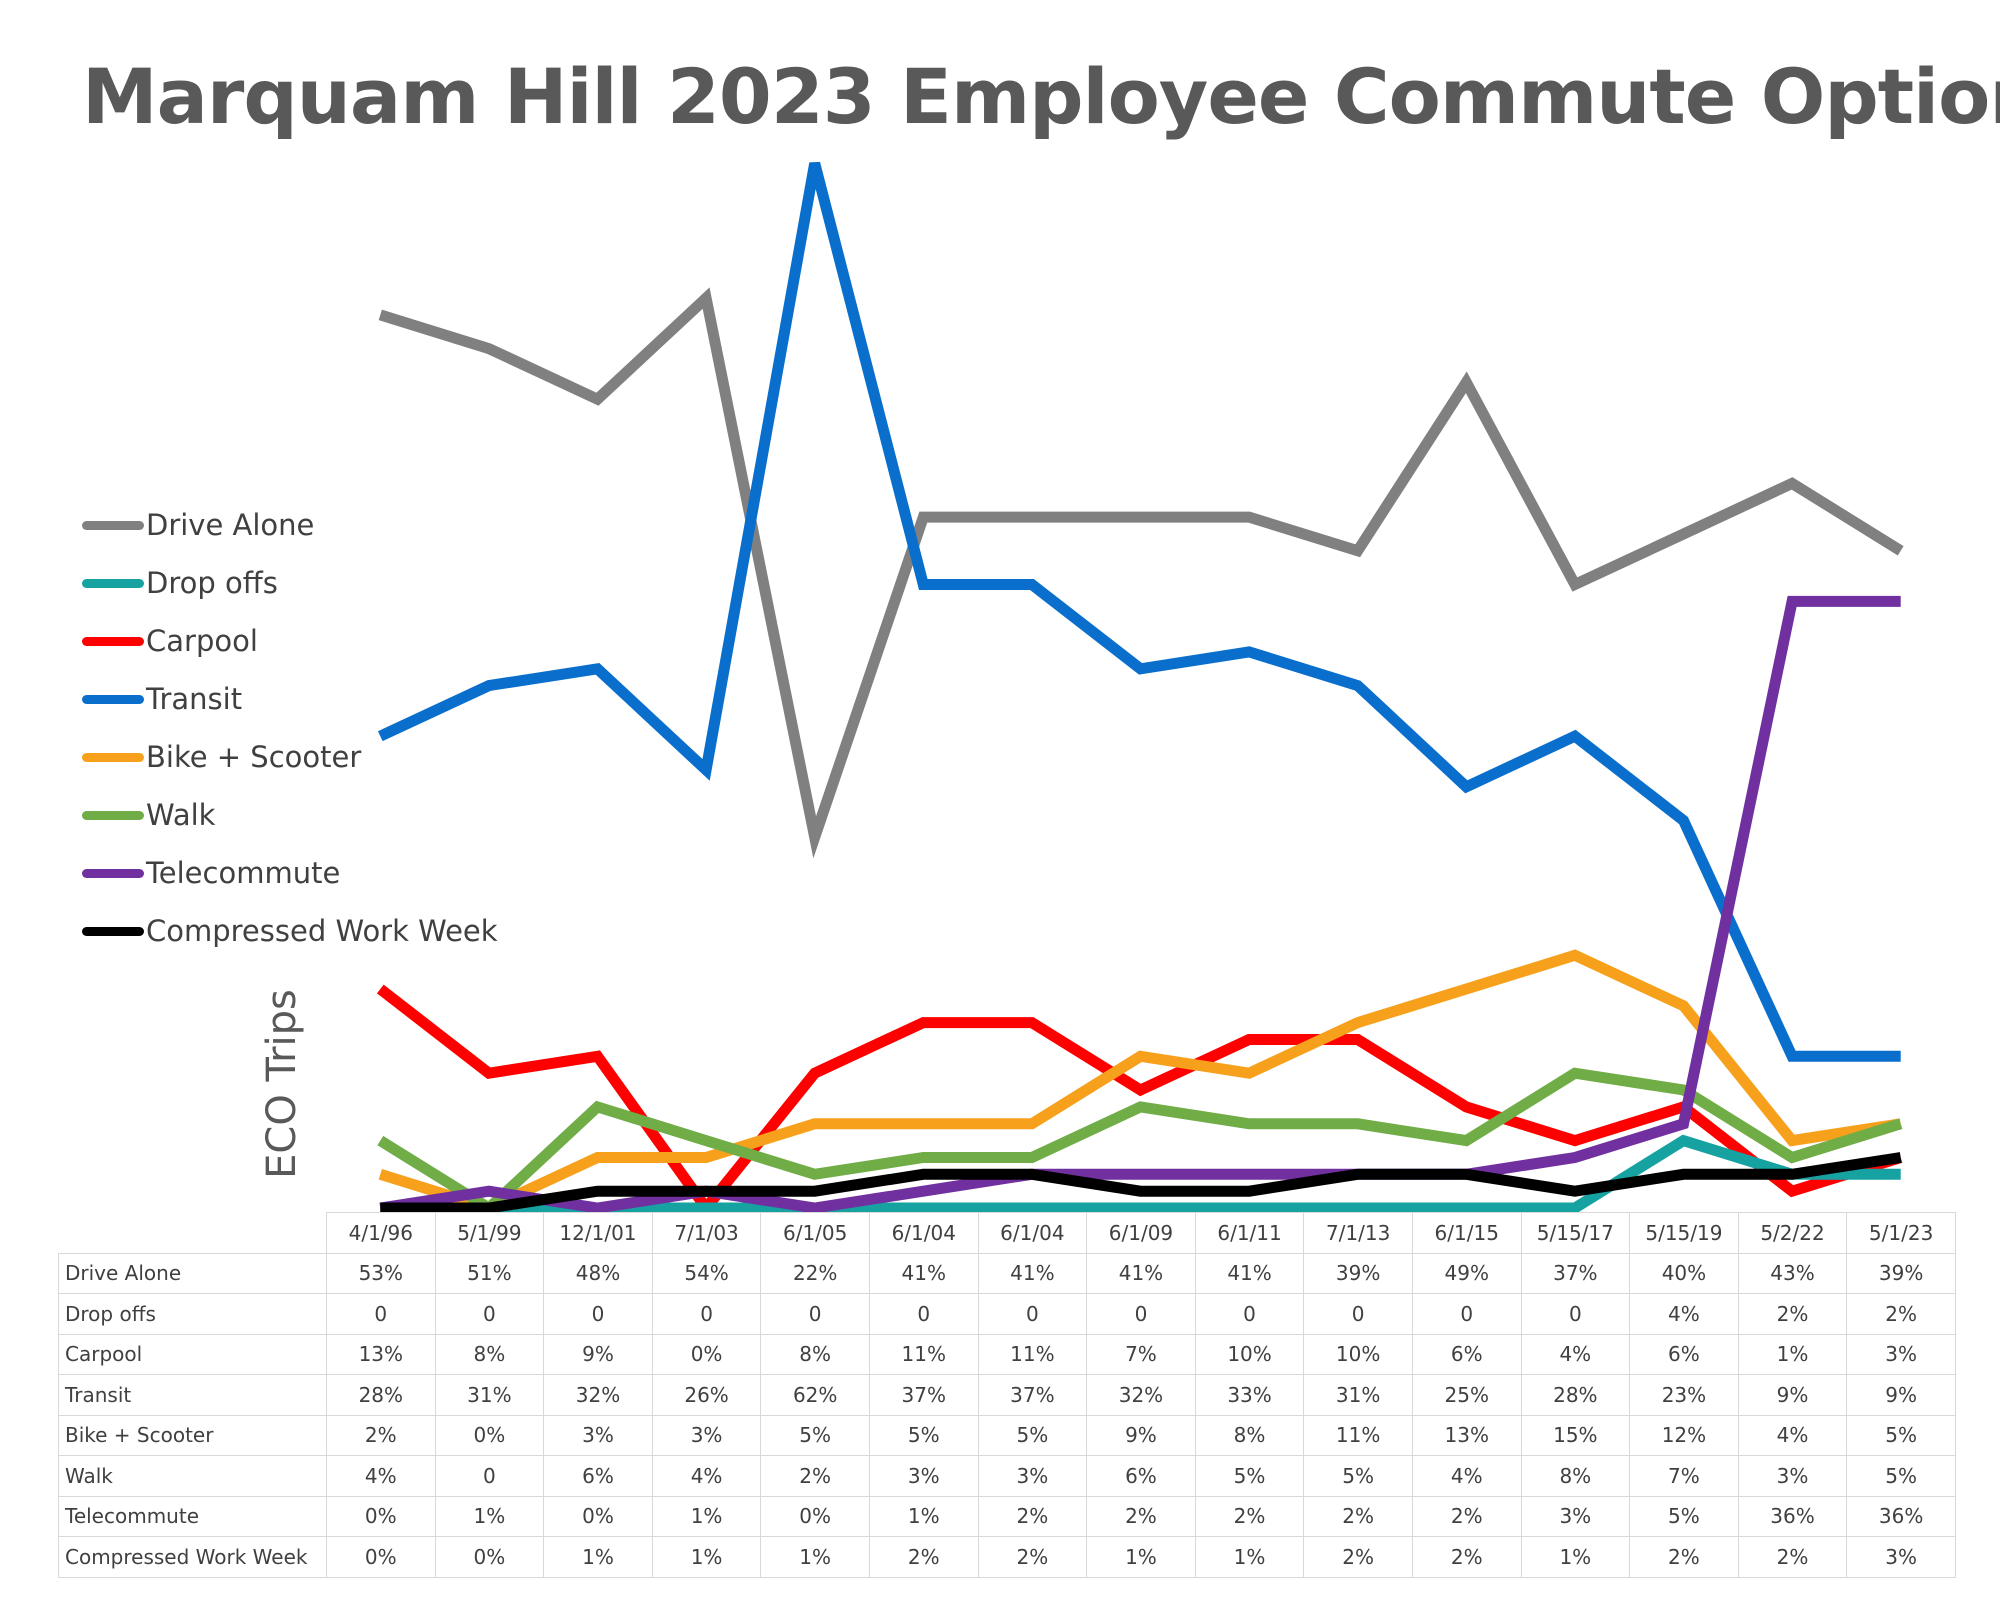 The height and width of the screenshot is (1600, 2000). What do you see at coordinates (923, 1233) in the screenshot?
I see `x-tick-label: 6/1/04` at bounding box center [923, 1233].